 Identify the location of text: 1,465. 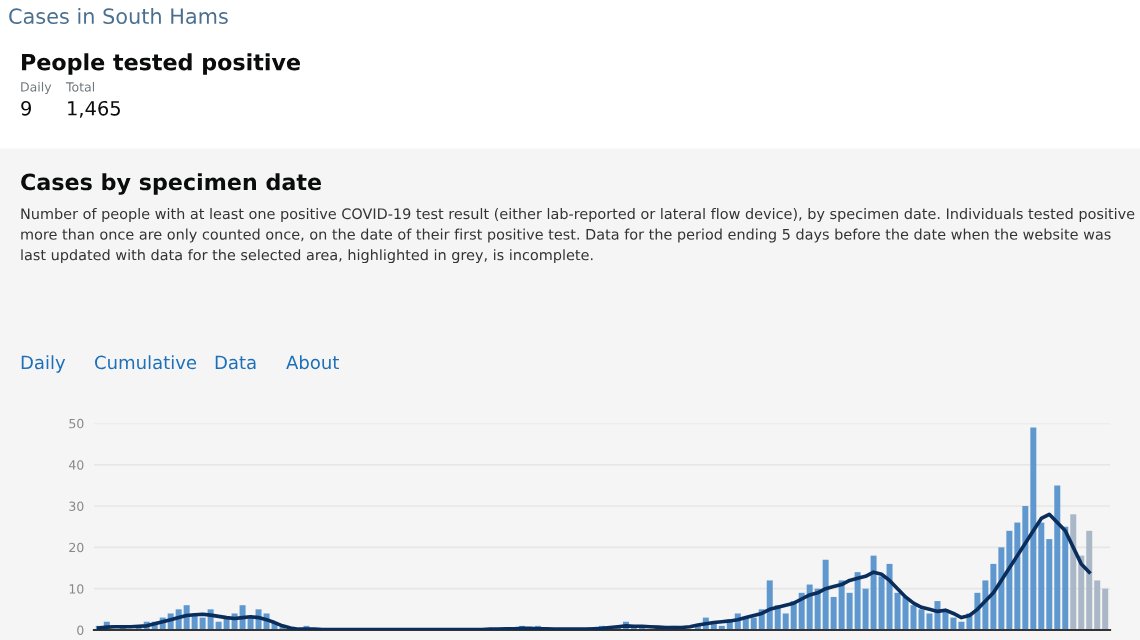
(94, 109).